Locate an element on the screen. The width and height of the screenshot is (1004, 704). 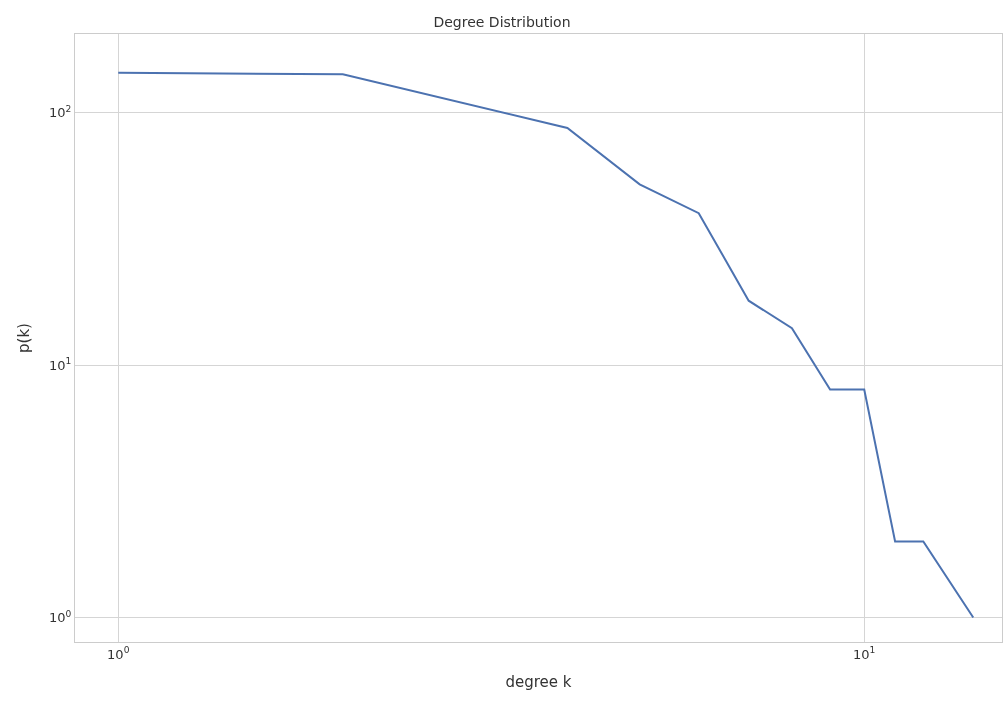
x-axis-title: degree k is located at coordinates (538, 681).